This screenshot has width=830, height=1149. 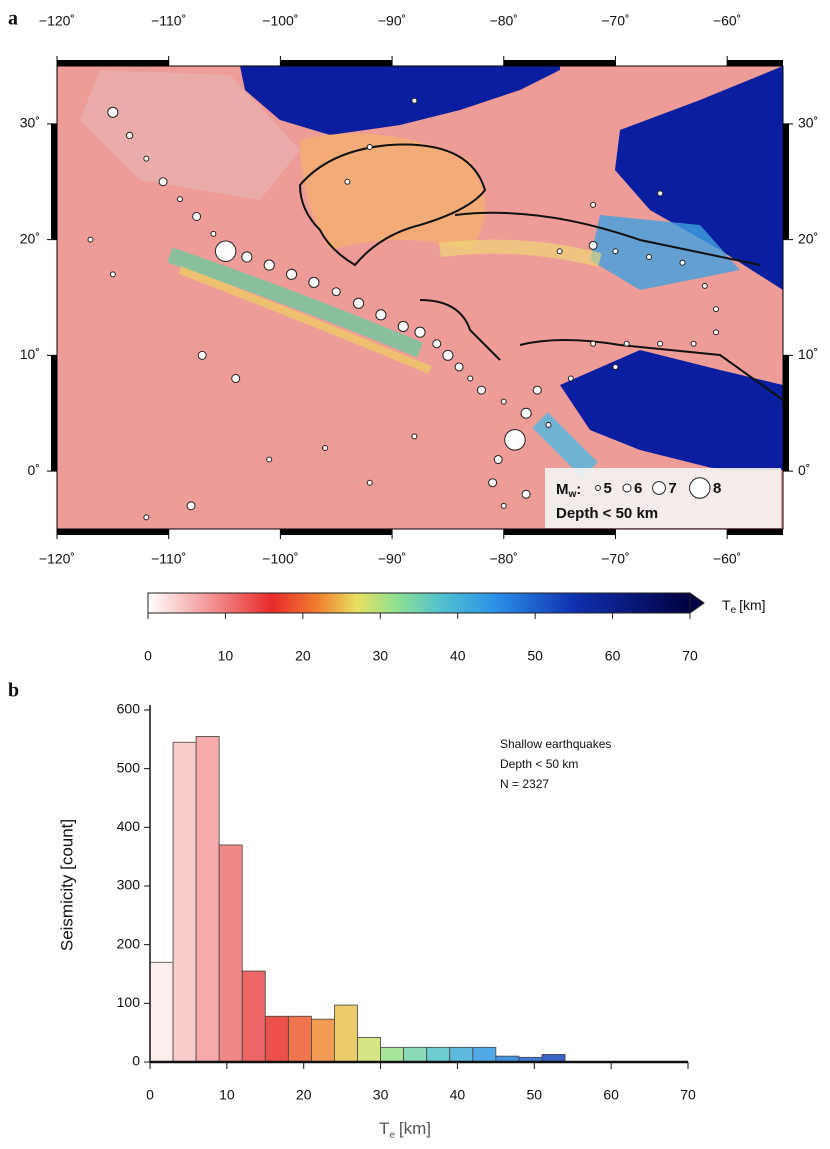 What do you see at coordinates (415, 1128) in the screenshot?
I see `x-axis-label-unit: [km]` at bounding box center [415, 1128].